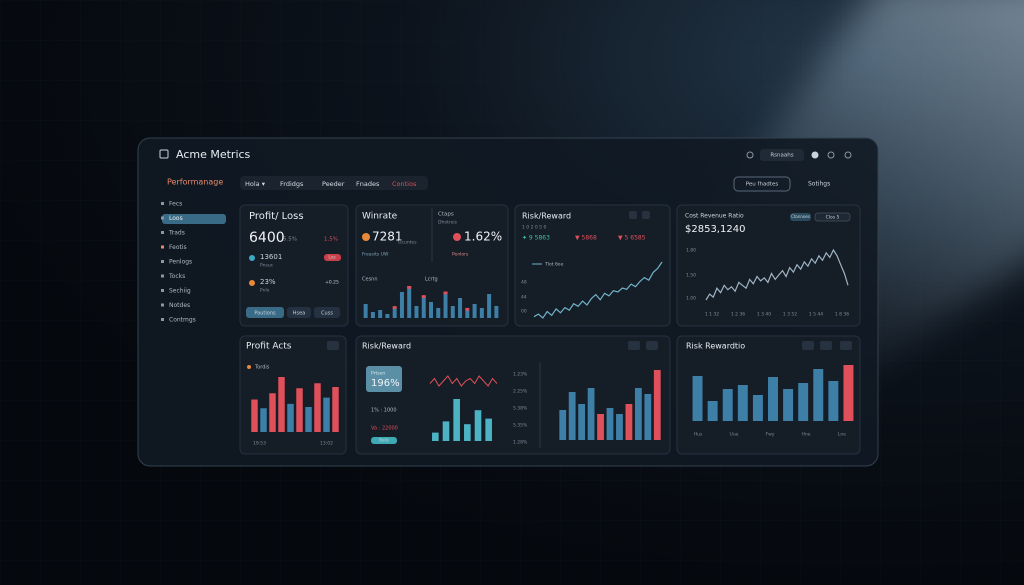 This screenshot has height=585, width=1024. Describe the element at coordinates (292, 184) in the screenshot. I see `tab: Frdidgs` at that location.